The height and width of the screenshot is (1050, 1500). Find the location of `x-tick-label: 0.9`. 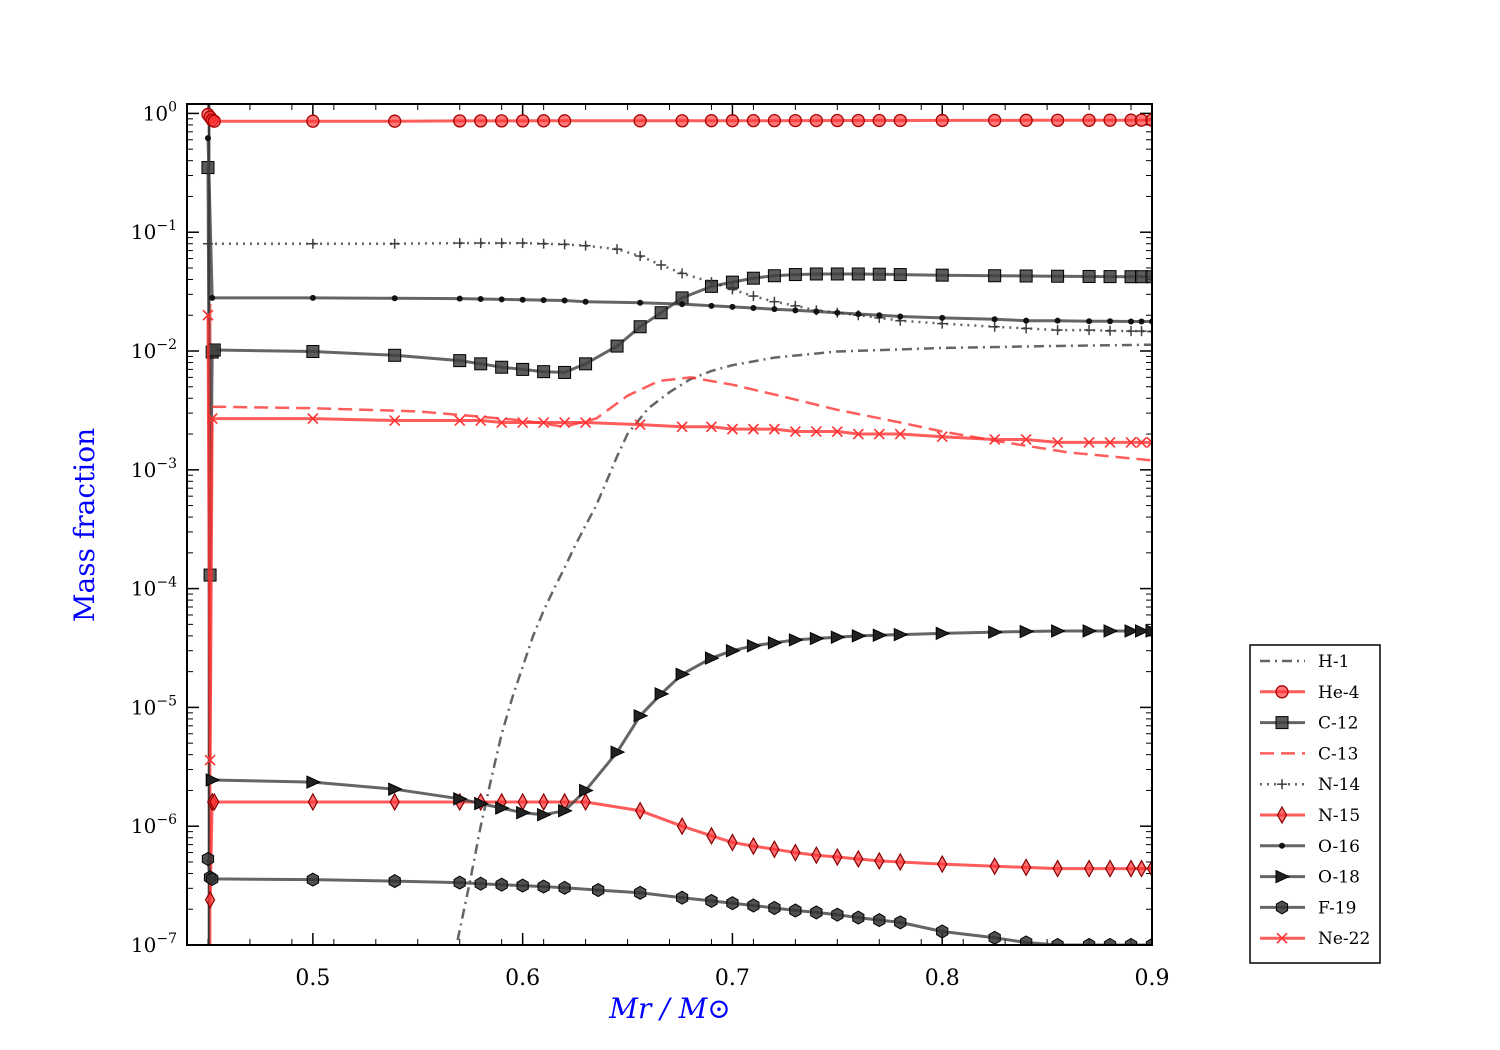

x-tick-label: 0.9 is located at coordinates (1152, 978).